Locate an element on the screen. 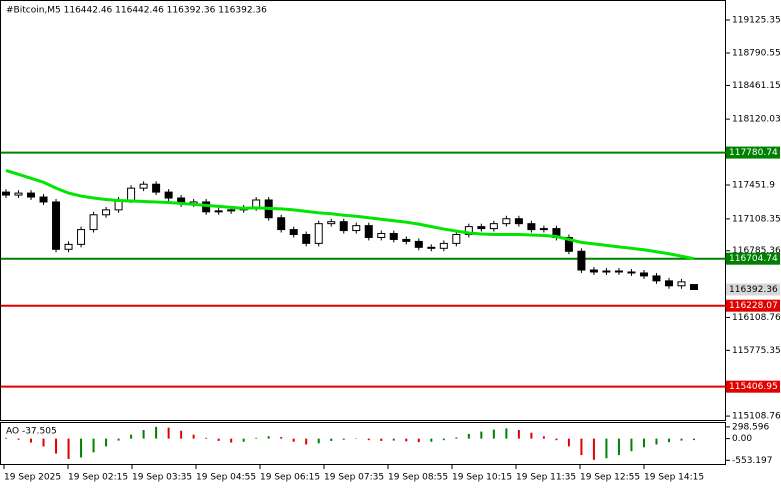 Image resolution: width=781 pixels, height=489 pixels. ao-tick-label: -553.197 is located at coordinates (752, 461).